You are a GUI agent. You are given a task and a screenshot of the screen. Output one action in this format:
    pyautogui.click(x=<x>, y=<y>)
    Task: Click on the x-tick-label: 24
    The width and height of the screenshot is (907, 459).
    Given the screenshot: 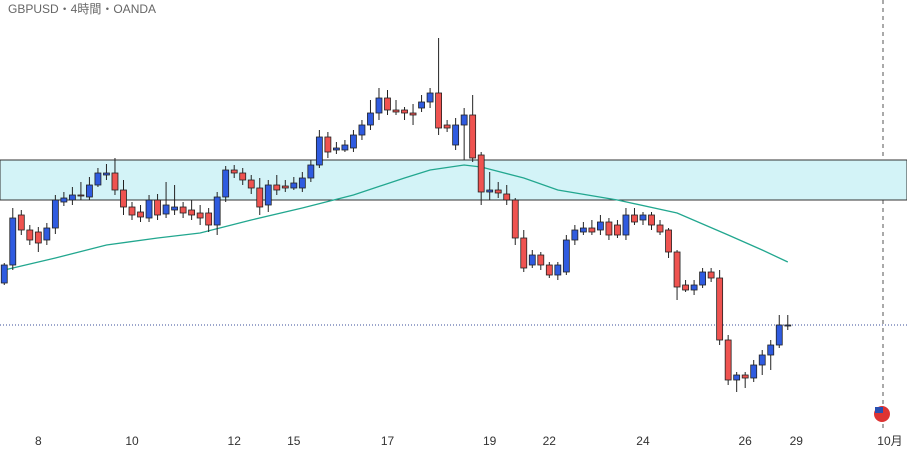 What is the action you would take?
    pyautogui.click(x=643, y=441)
    